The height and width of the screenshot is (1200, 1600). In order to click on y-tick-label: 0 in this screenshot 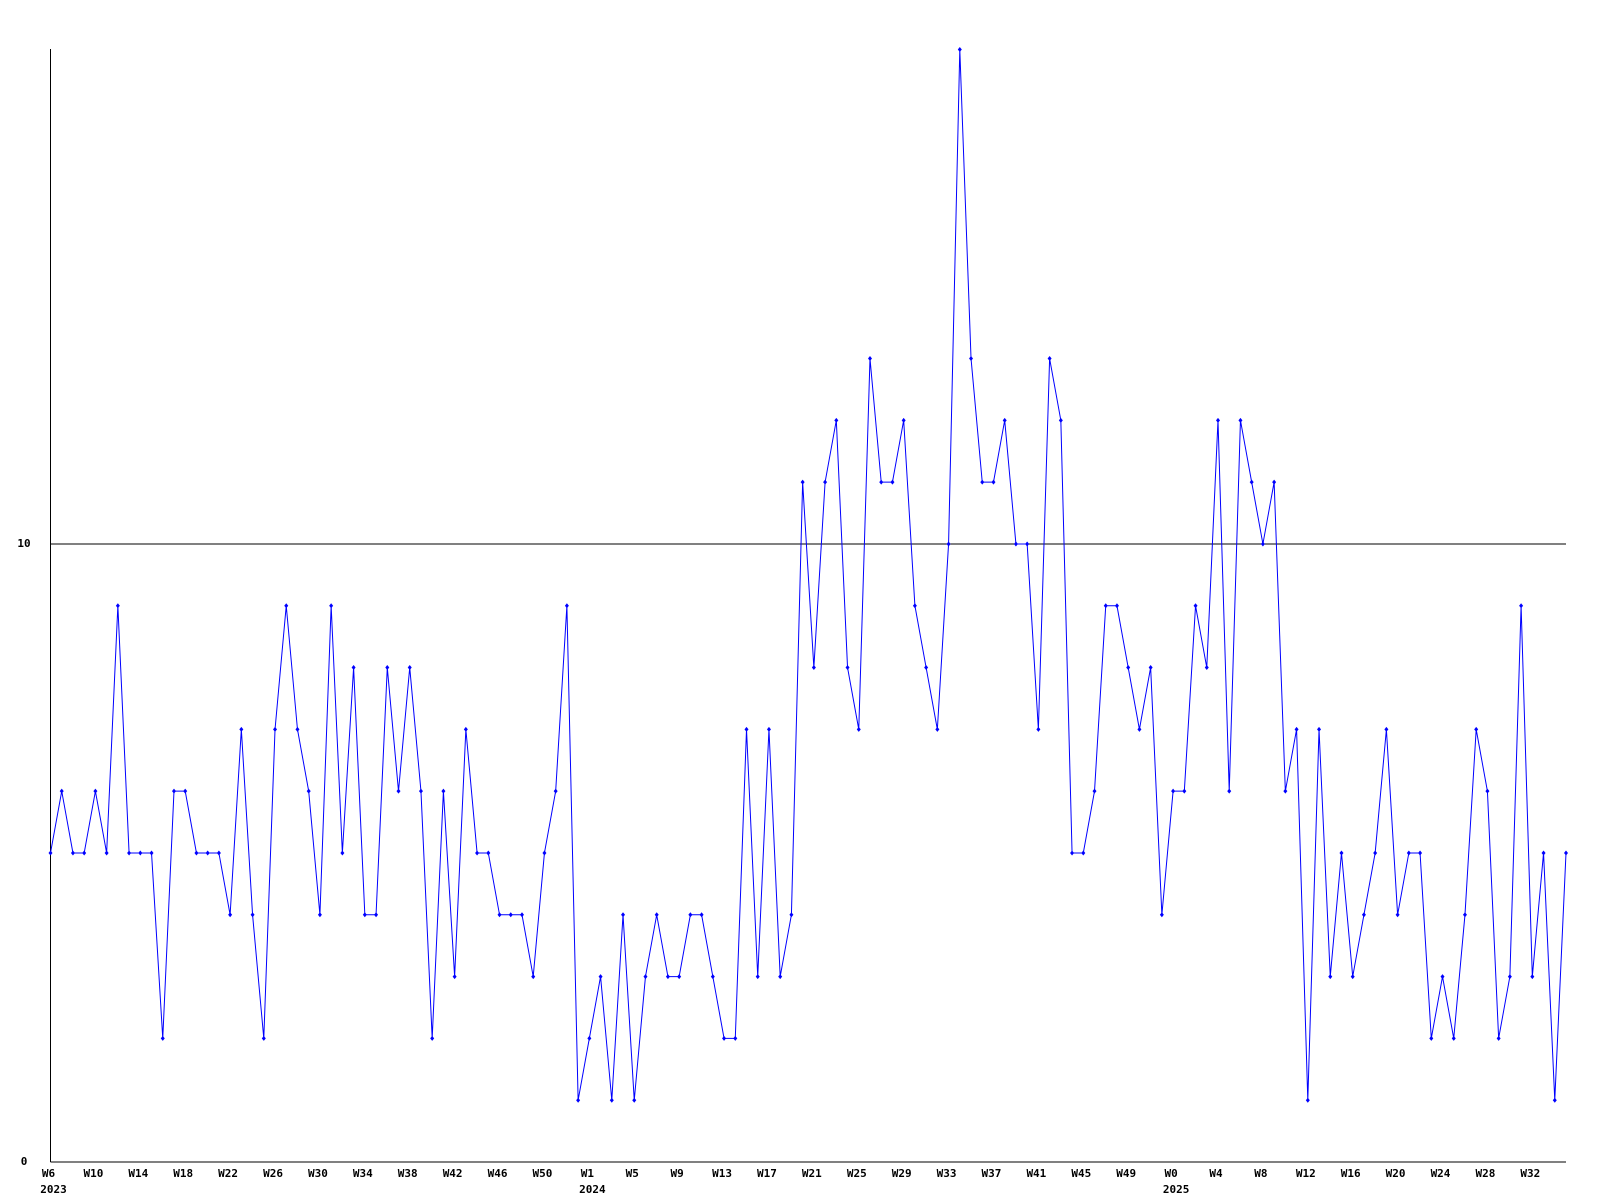, I will do `click(24, 1161)`.